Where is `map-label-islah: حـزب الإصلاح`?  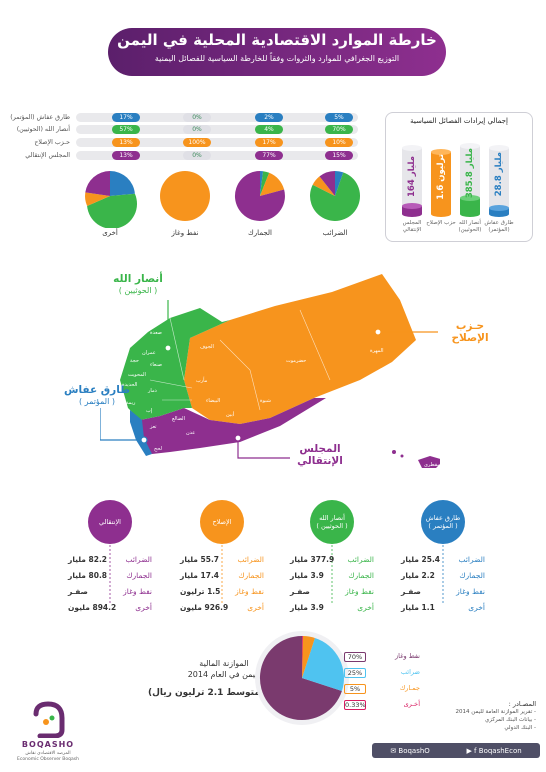
map-label-islah: حـزب الإصلاح is located at coordinates (470, 332).